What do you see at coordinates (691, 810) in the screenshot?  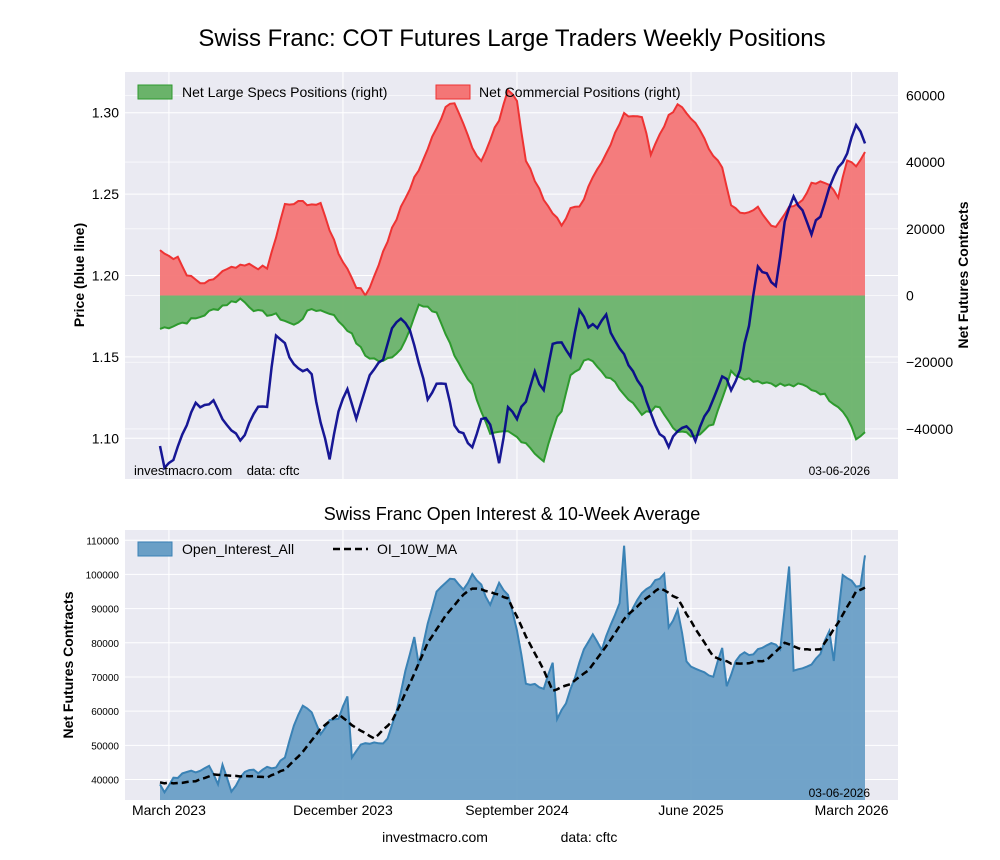 I see `date-tick-label: June 2025` at bounding box center [691, 810].